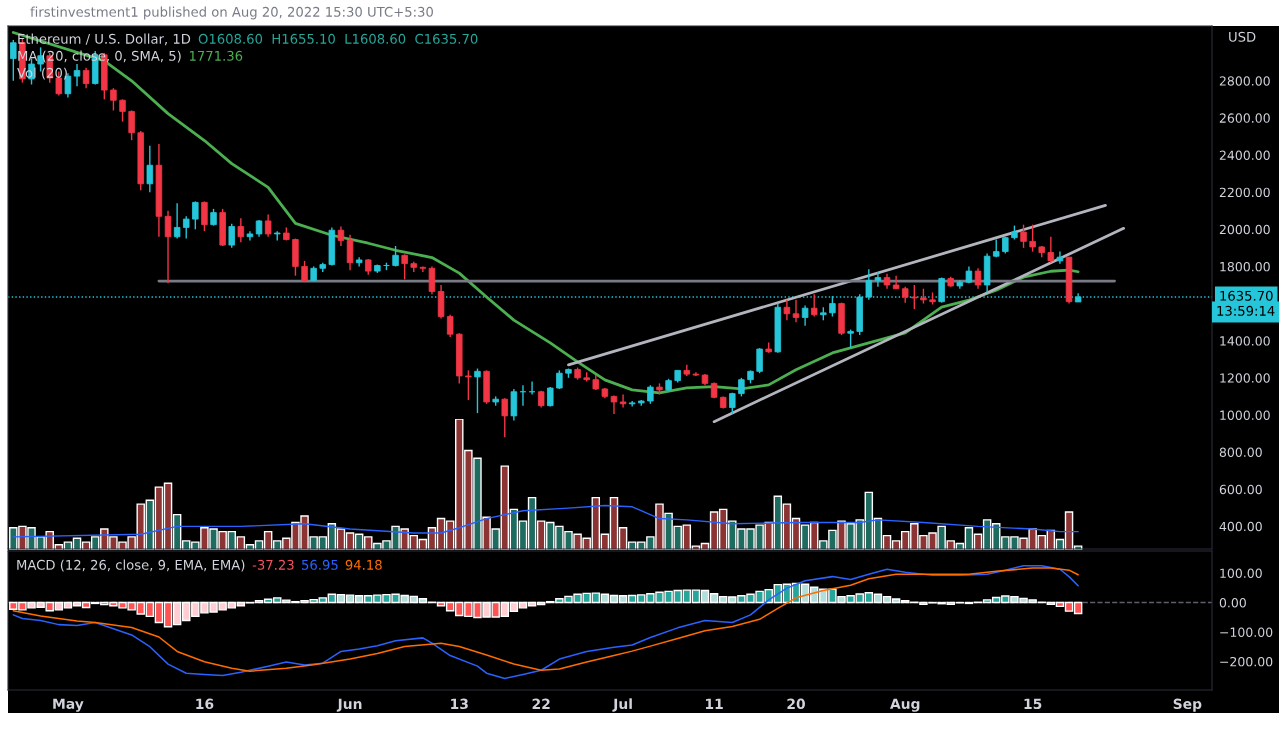 The height and width of the screenshot is (747, 1280). Describe the element at coordinates (1240, 452) in the screenshot. I see `y-tick-label: 800.00` at that location.